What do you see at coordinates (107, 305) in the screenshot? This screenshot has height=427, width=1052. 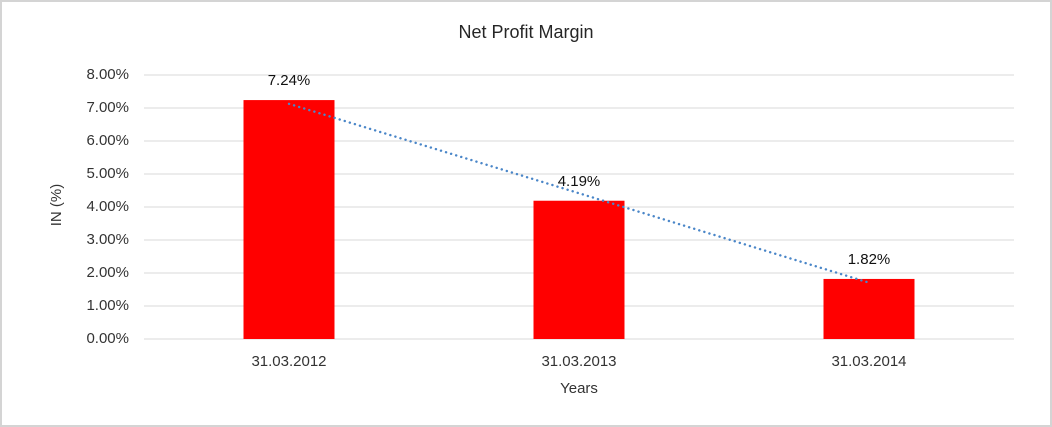 I see `y-tick-label: 1.00%` at bounding box center [107, 305].